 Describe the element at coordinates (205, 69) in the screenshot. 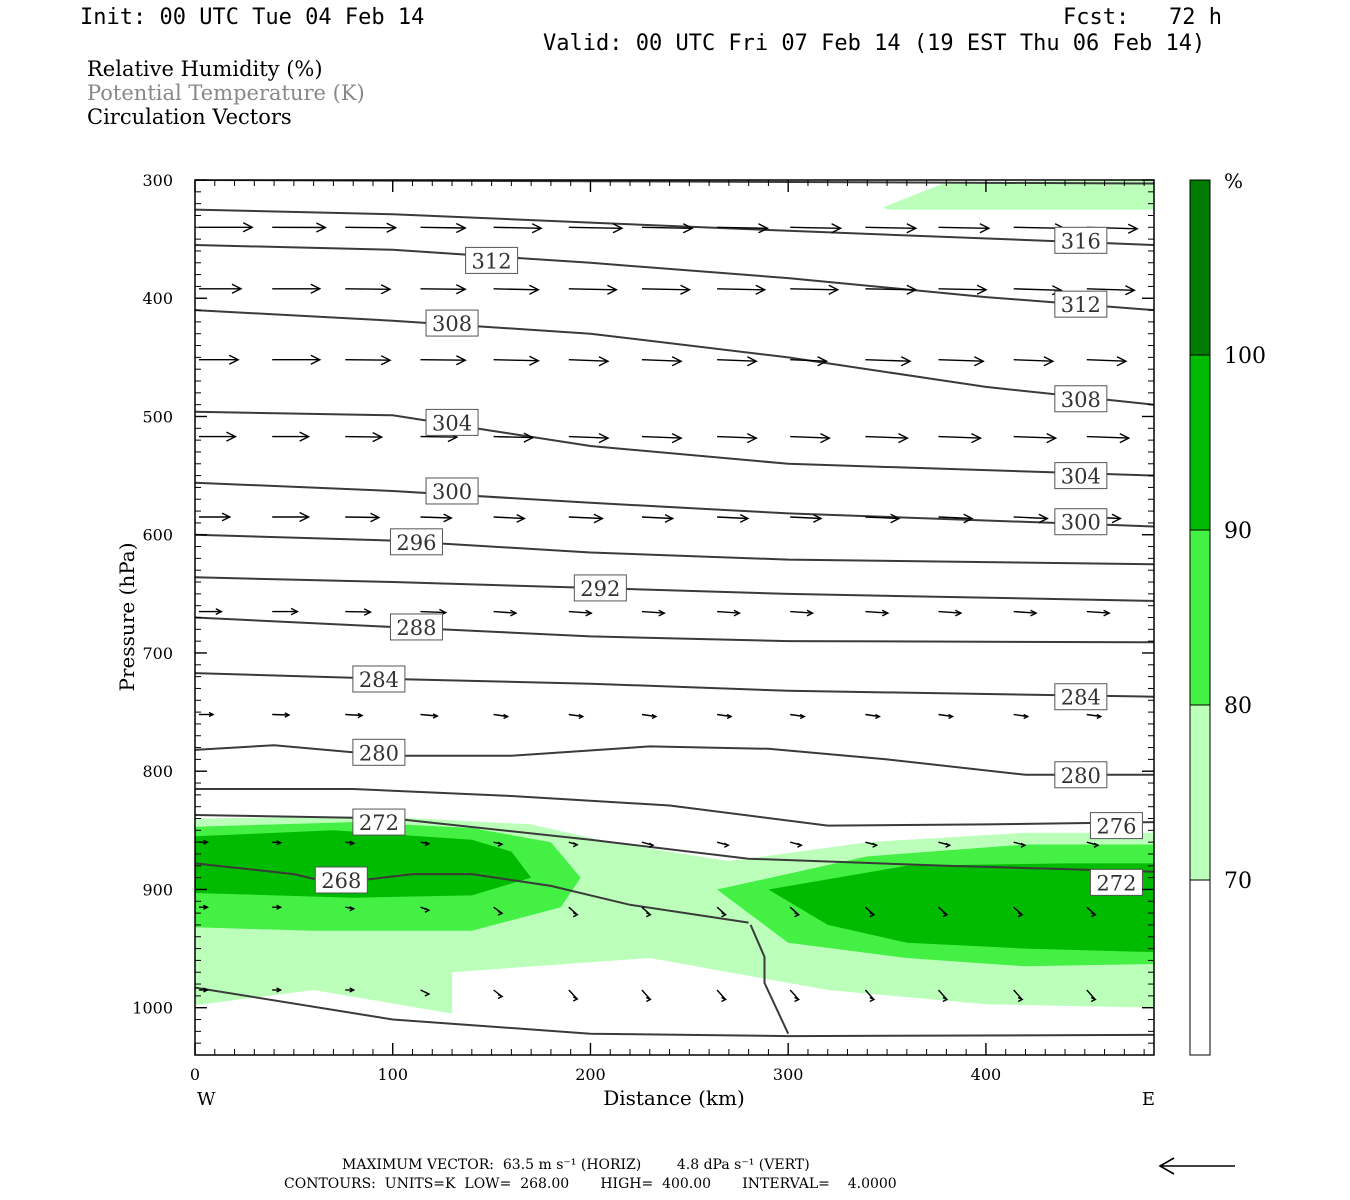

I see `legend-relative-humidity: Relative Humidity (%)` at that location.